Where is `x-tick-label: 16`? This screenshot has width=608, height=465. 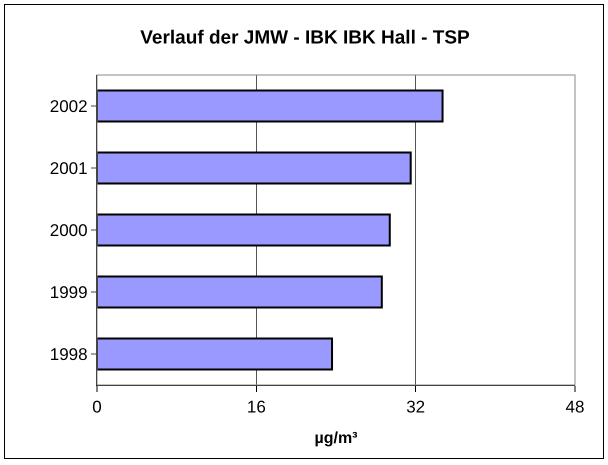 x-tick-label: 16 is located at coordinates (256, 406).